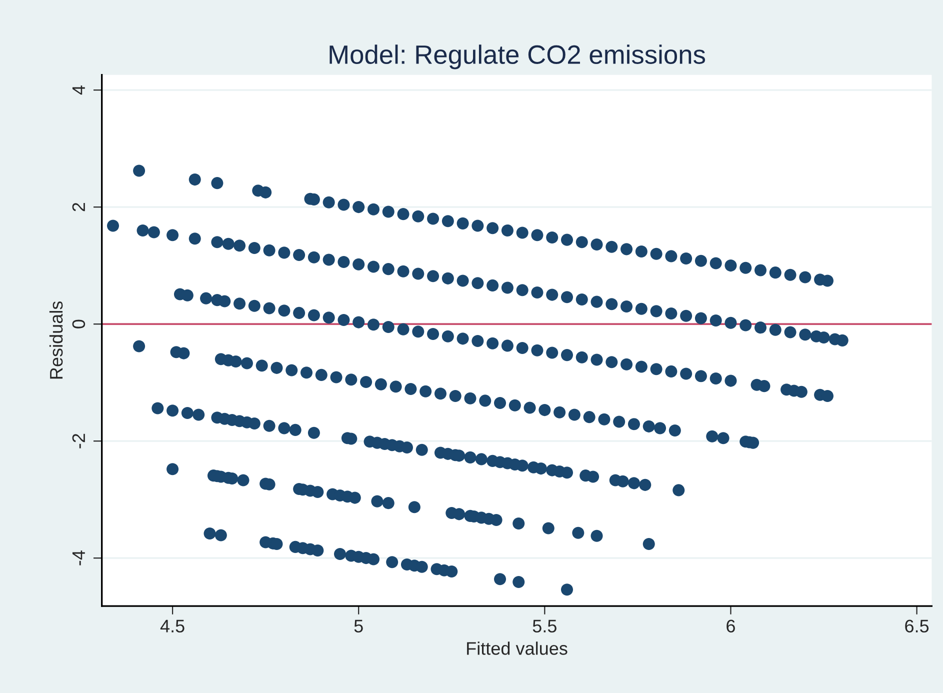  What do you see at coordinates (79, 324) in the screenshot?
I see `y-tick-label: 0` at bounding box center [79, 324].